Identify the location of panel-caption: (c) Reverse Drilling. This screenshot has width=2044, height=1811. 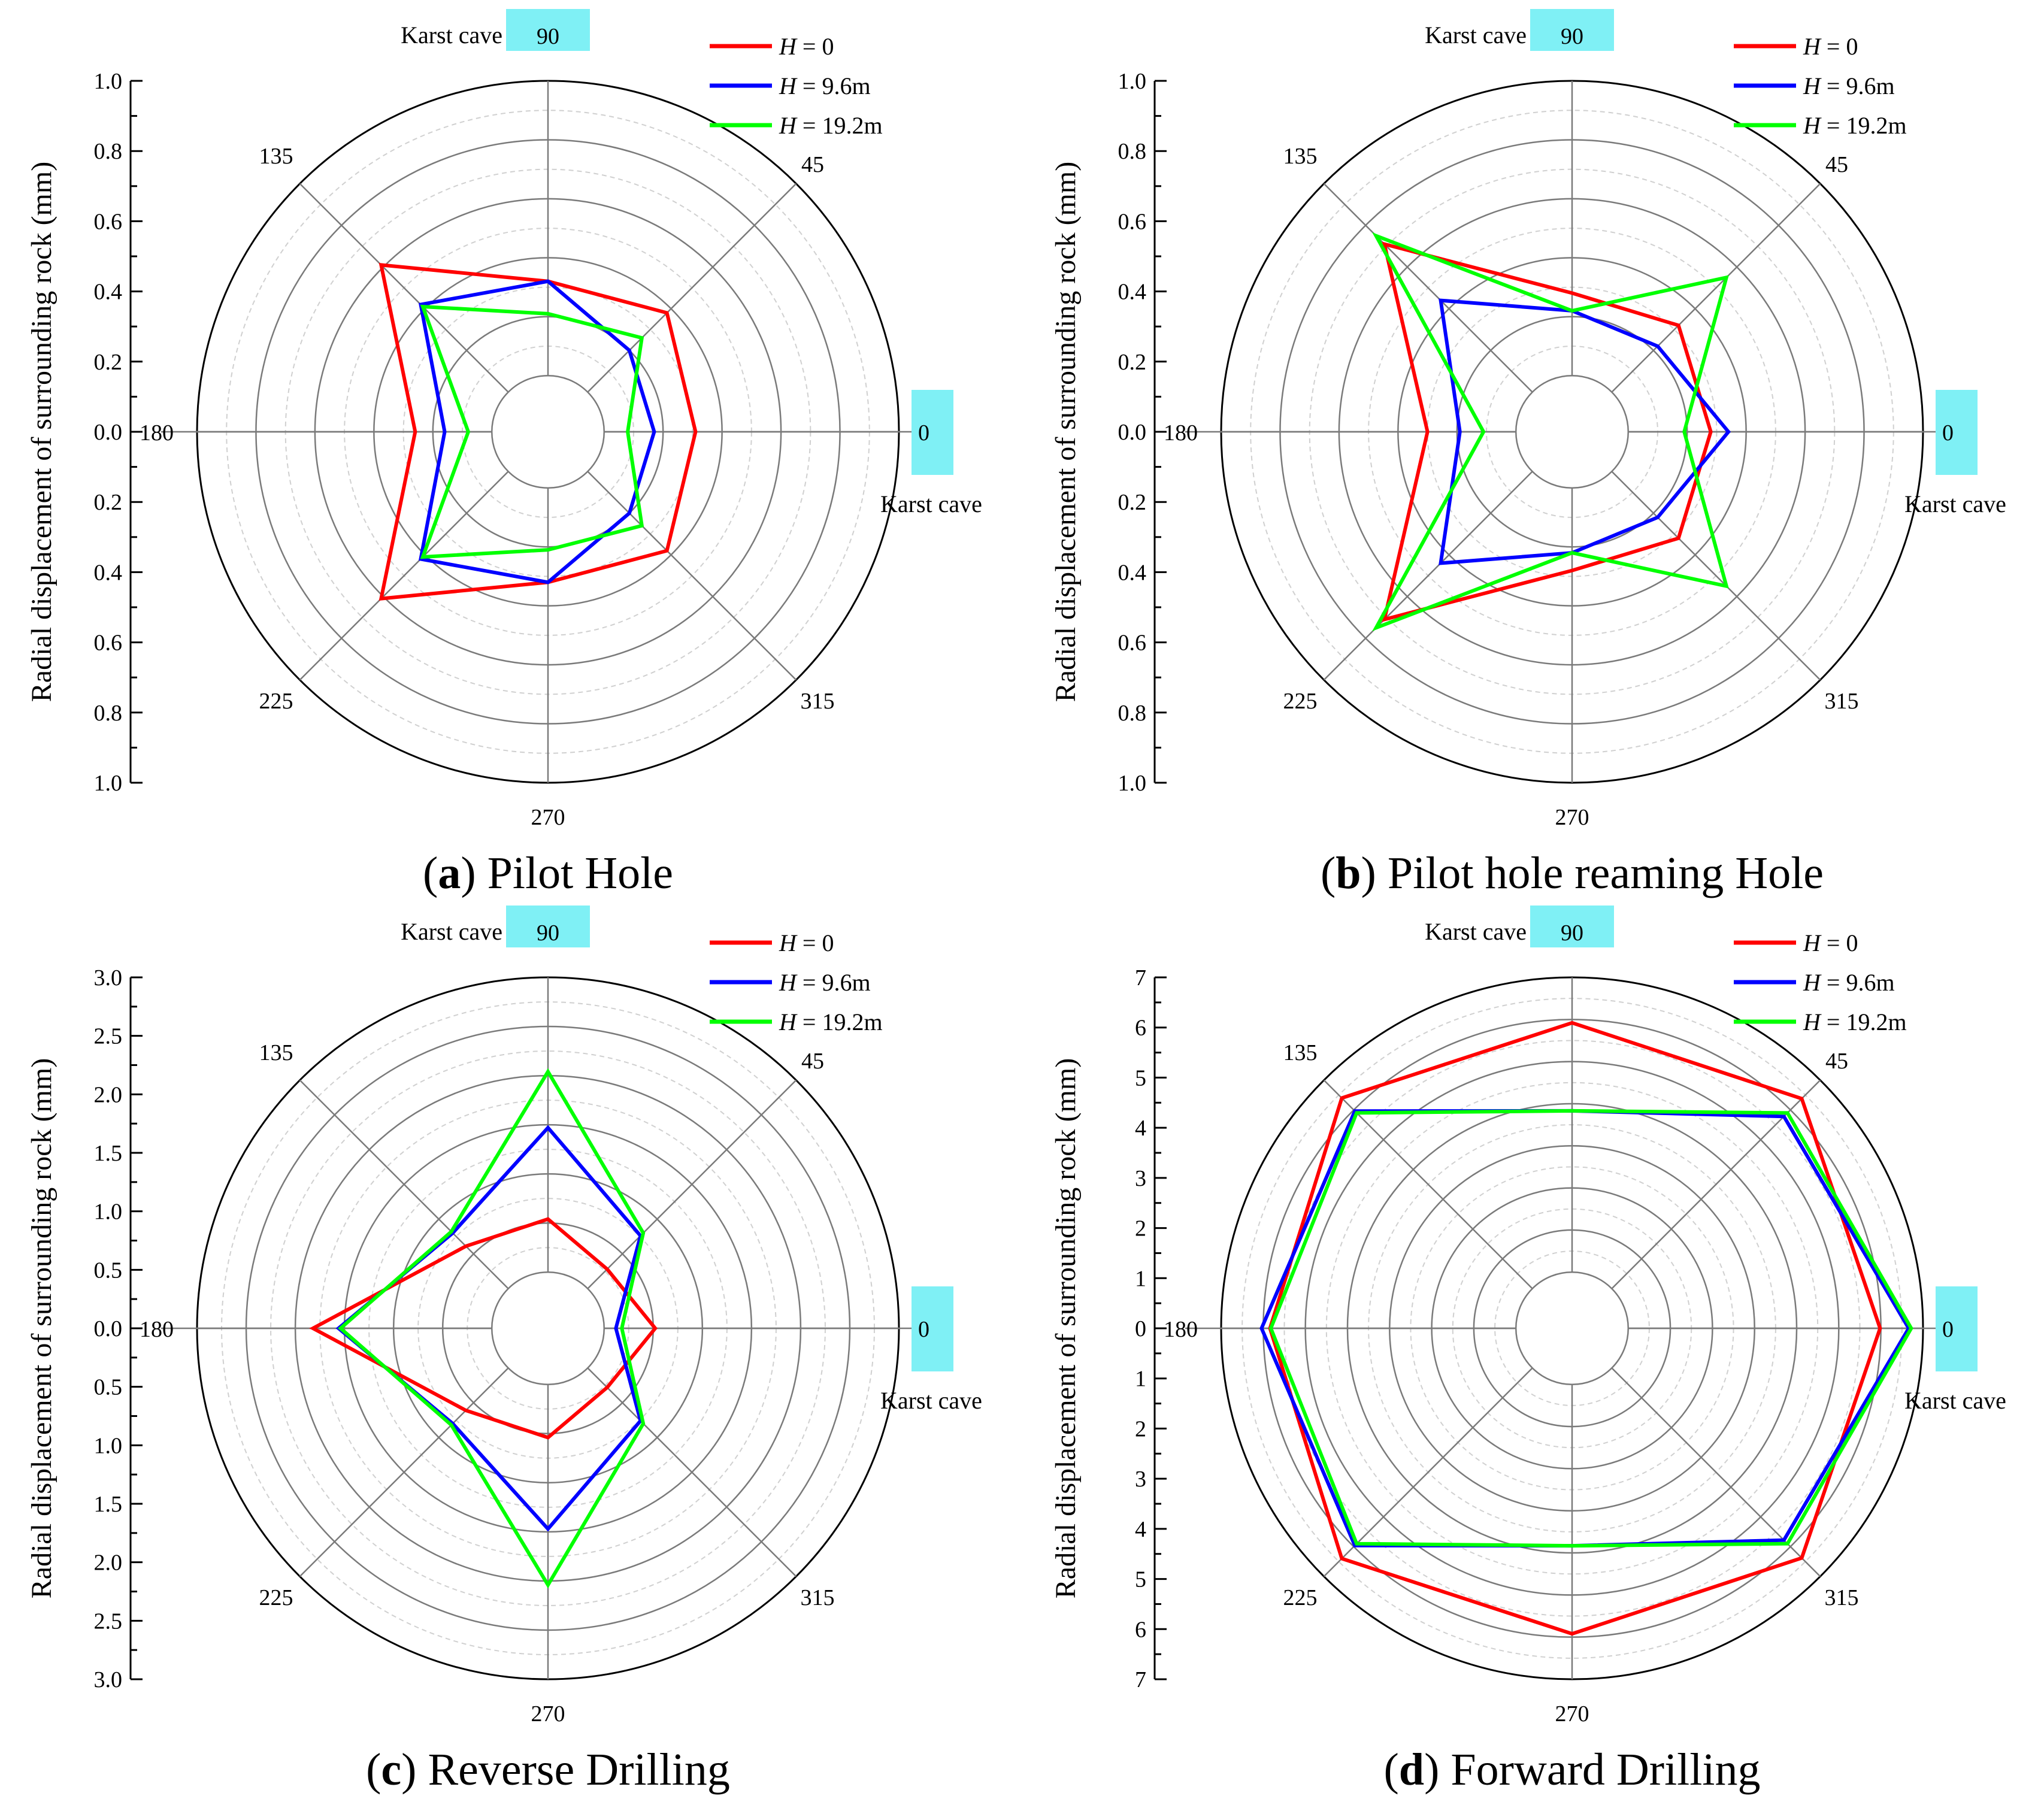
(548, 1770).